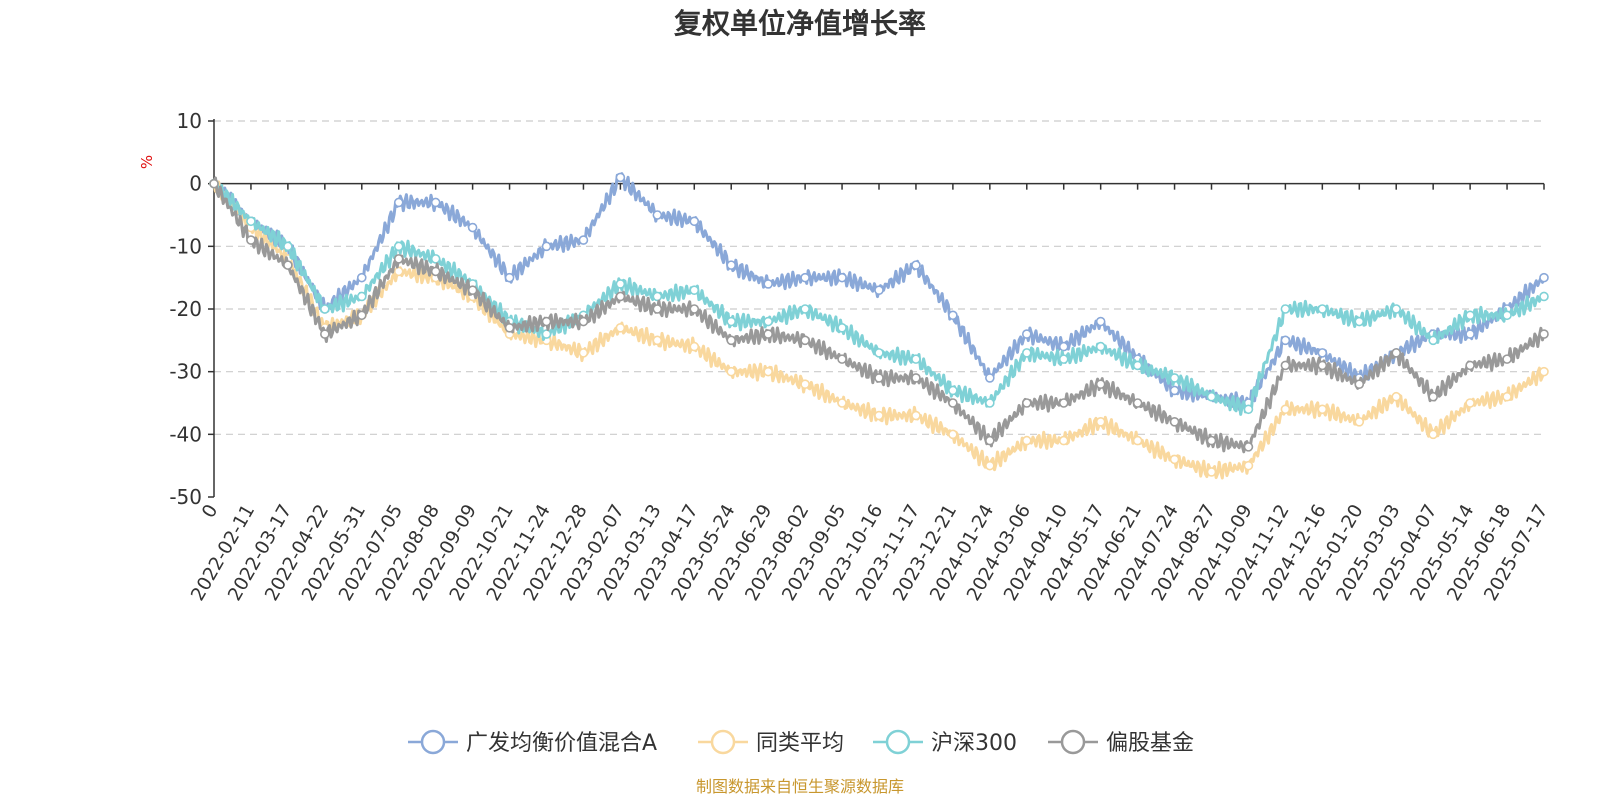 This screenshot has width=1600, height=800. What do you see at coordinates (974, 743) in the screenshot?
I see `legend-label: 沪深300` at bounding box center [974, 743].